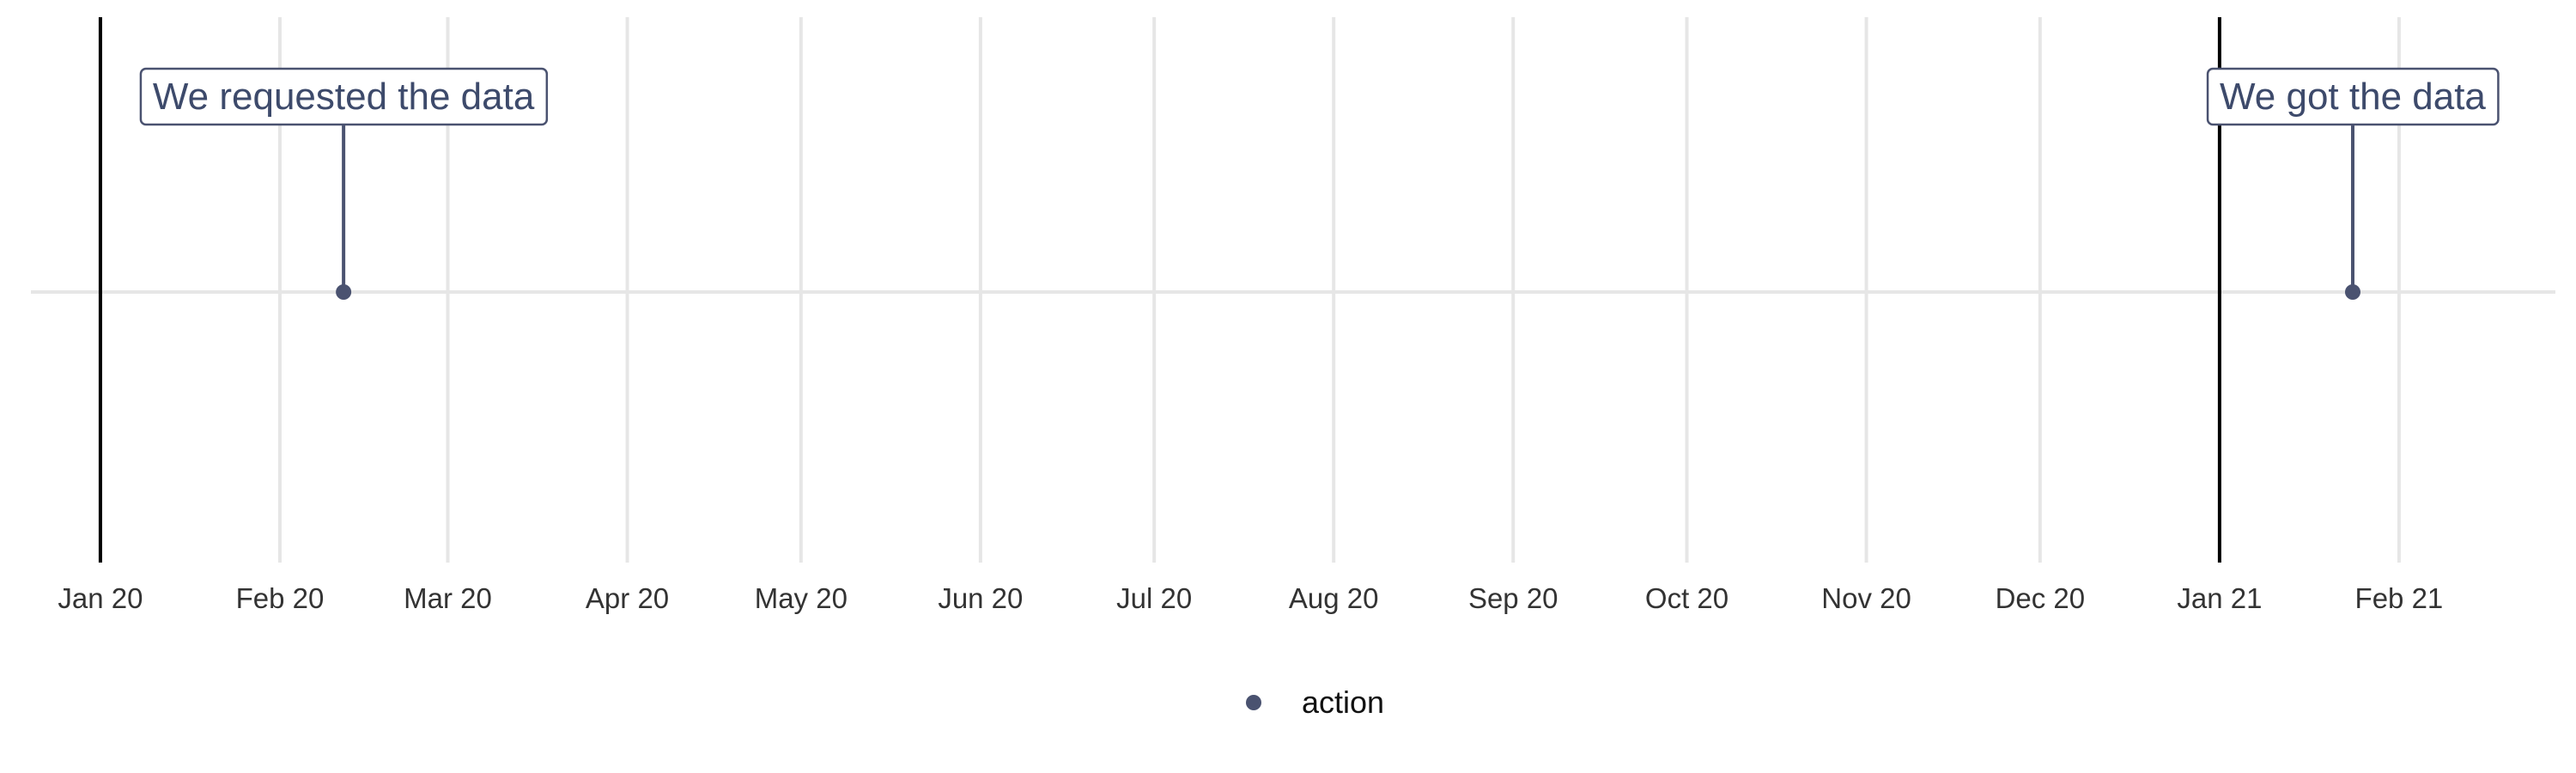 This screenshot has width=2576, height=773. I want to click on x-tick-label: Aug 20, so click(1334, 598).